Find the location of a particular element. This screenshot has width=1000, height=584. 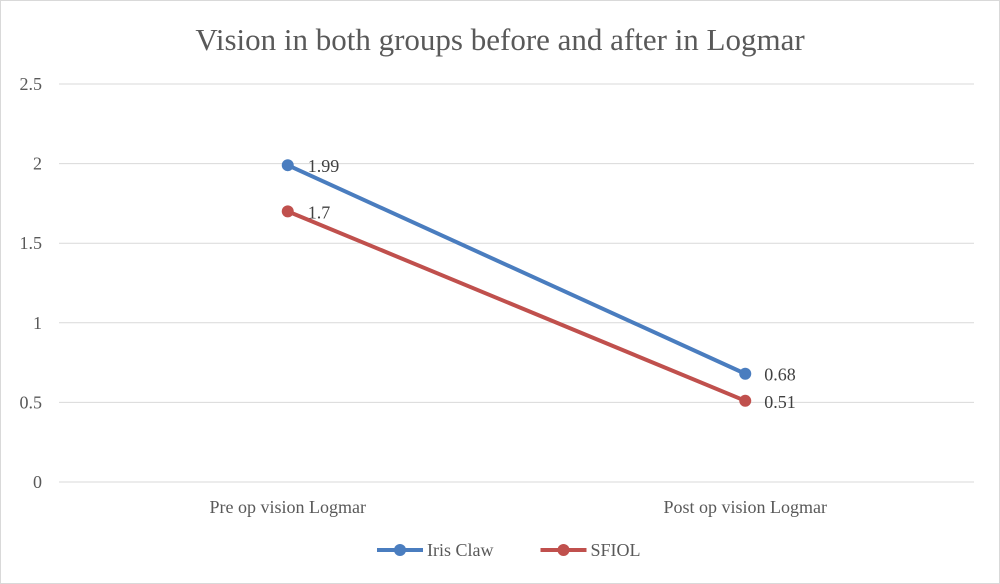

legend-label: Iris Claw is located at coordinates (460, 550).